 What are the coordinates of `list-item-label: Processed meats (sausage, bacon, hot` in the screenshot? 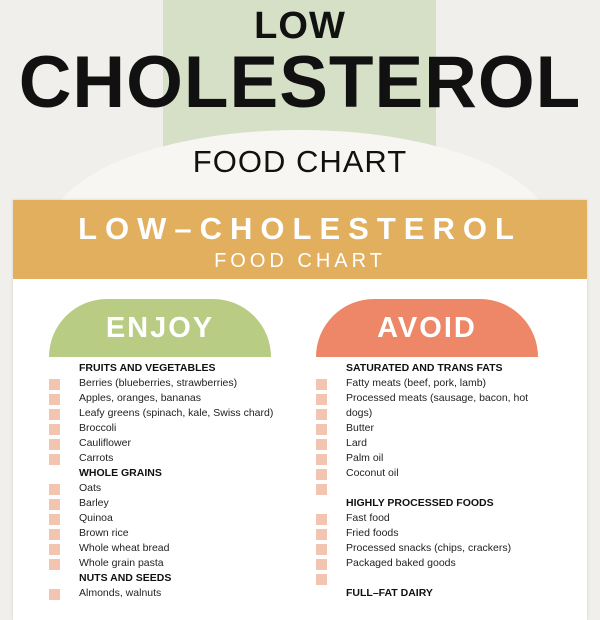 It's located at (437, 398).